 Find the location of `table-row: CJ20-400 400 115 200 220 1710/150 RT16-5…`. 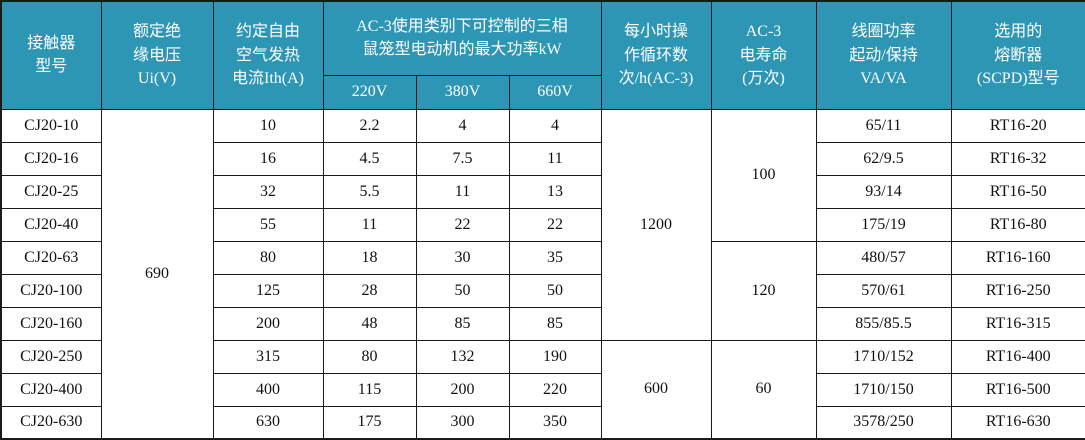

table-row: CJ20-400 400 115 200 220 1710/150 RT16-5… is located at coordinates (542, 389).